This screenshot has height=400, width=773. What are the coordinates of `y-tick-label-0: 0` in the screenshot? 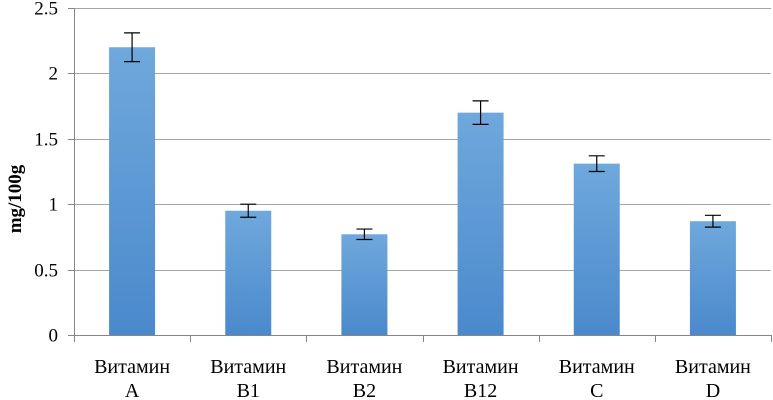 It's located at (54, 336).